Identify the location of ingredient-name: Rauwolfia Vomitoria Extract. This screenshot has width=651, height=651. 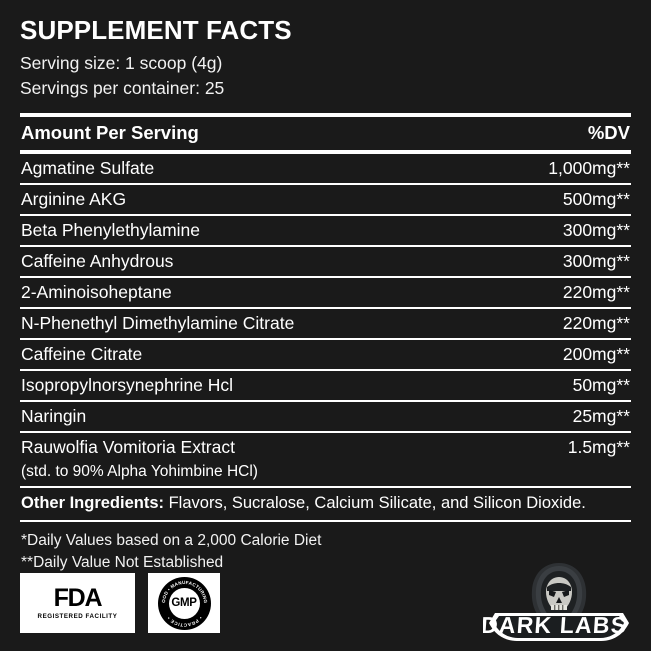
(128, 446).